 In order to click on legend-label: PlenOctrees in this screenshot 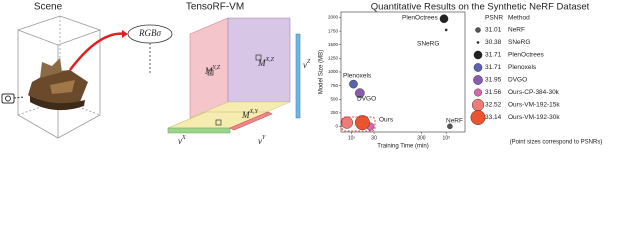, I will do `click(526, 55)`.